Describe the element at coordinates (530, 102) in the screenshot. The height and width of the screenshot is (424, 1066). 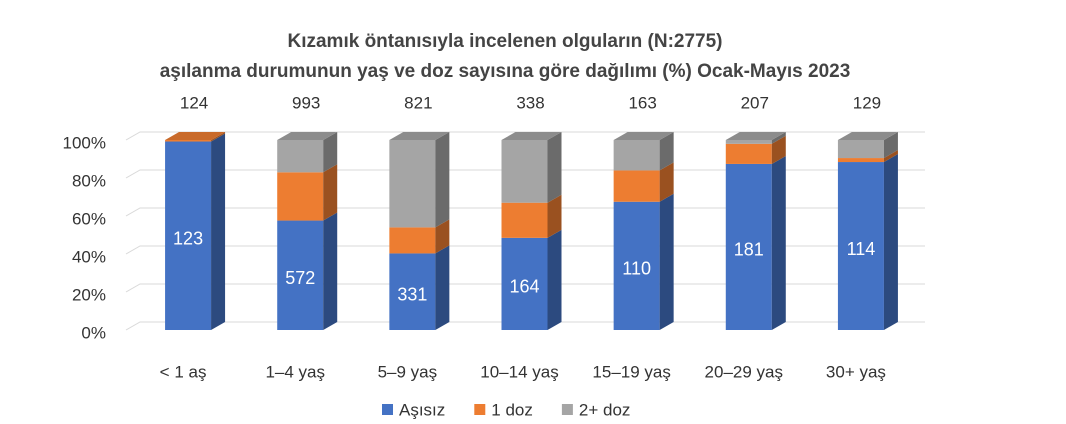
I see `total-label: 338` at that location.